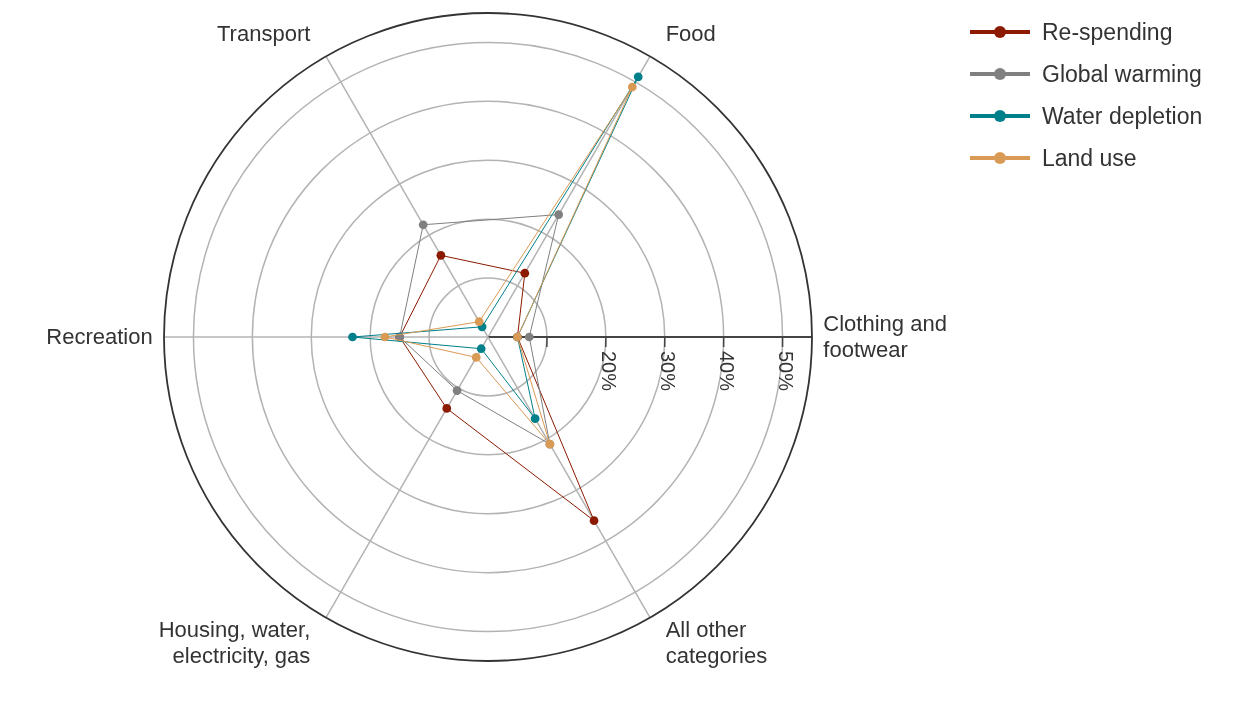 This screenshot has width=1255, height=702. What do you see at coordinates (726, 371) in the screenshot?
I see `y-tick-label: 40%` at bounding box center [726, 371].